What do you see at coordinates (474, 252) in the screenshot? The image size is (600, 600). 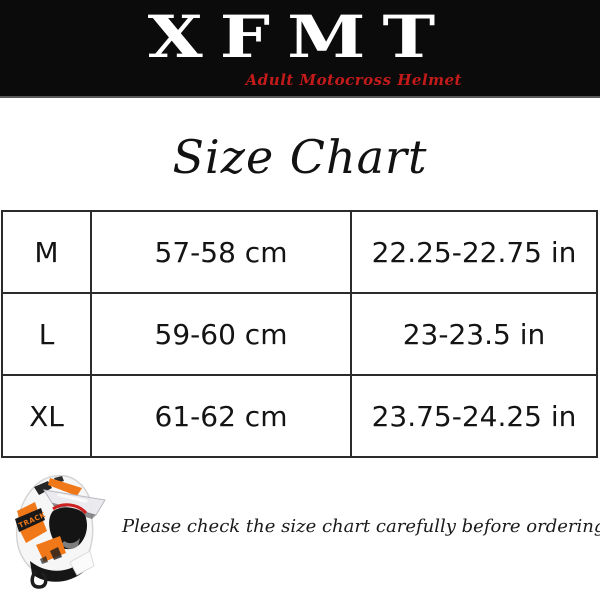 I see `size-in-value: 22.25-22.75 in` at bounding box center [474, 252].